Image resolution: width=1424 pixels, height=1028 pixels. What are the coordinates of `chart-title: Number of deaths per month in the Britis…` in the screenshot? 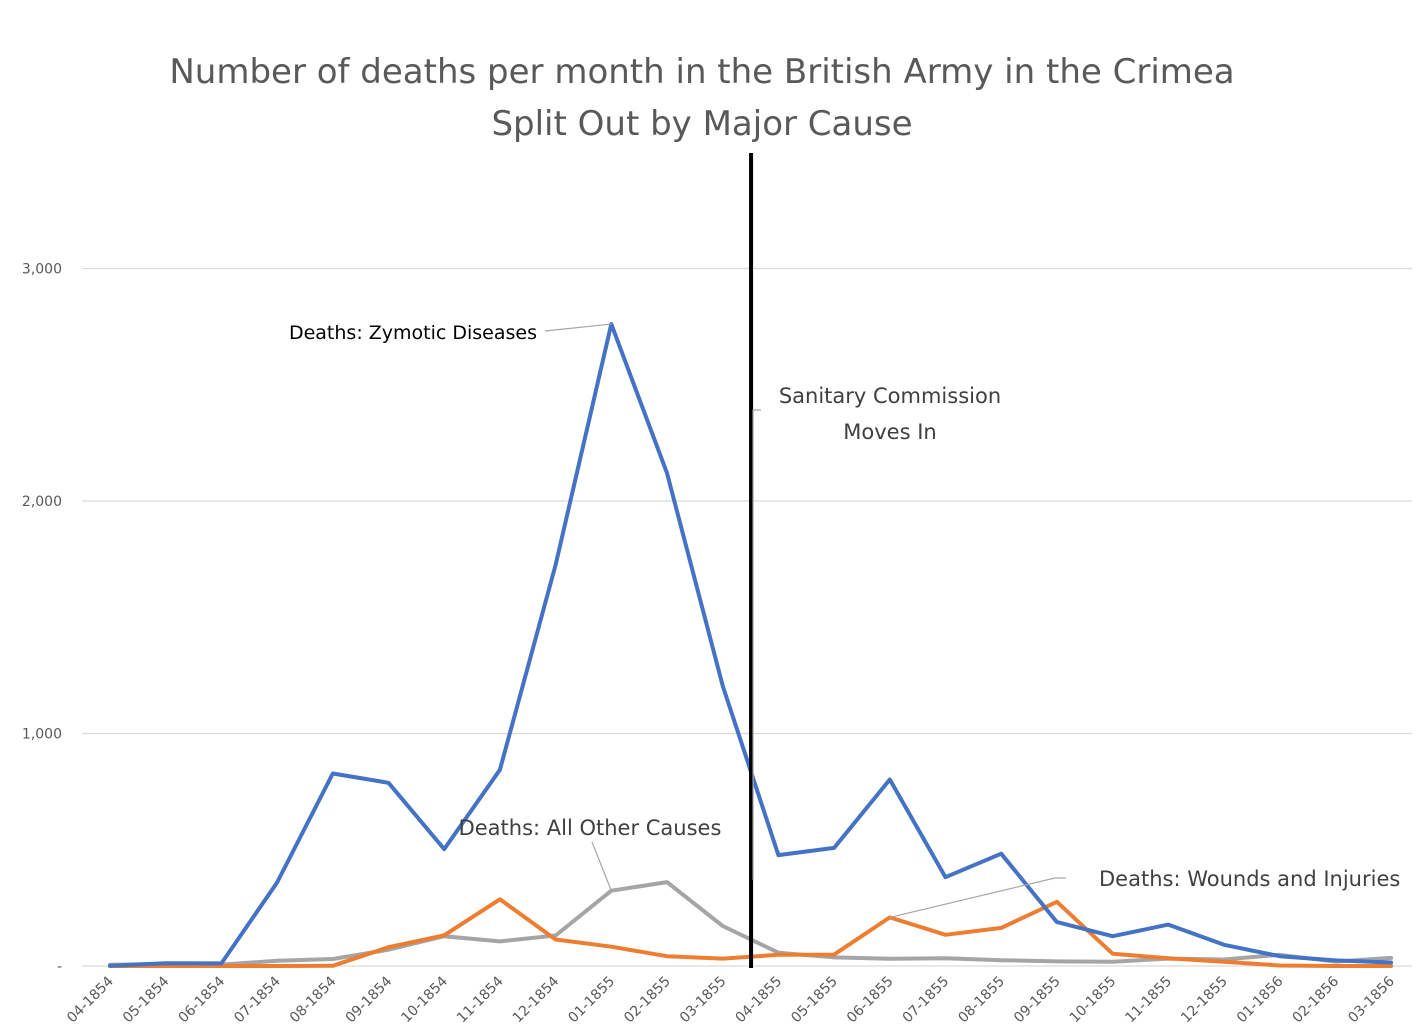 It's located at (701, 72).